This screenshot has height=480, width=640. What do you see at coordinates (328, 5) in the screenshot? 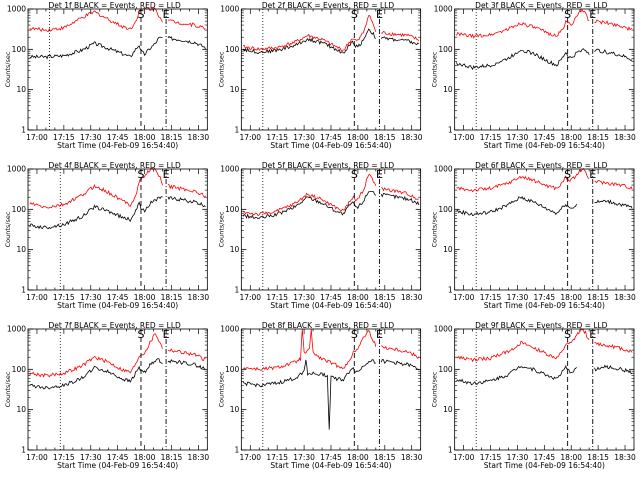
I see `panel-title: Det 2f BLACK = Events, RED = LLD` at bounding box center [328, 5].